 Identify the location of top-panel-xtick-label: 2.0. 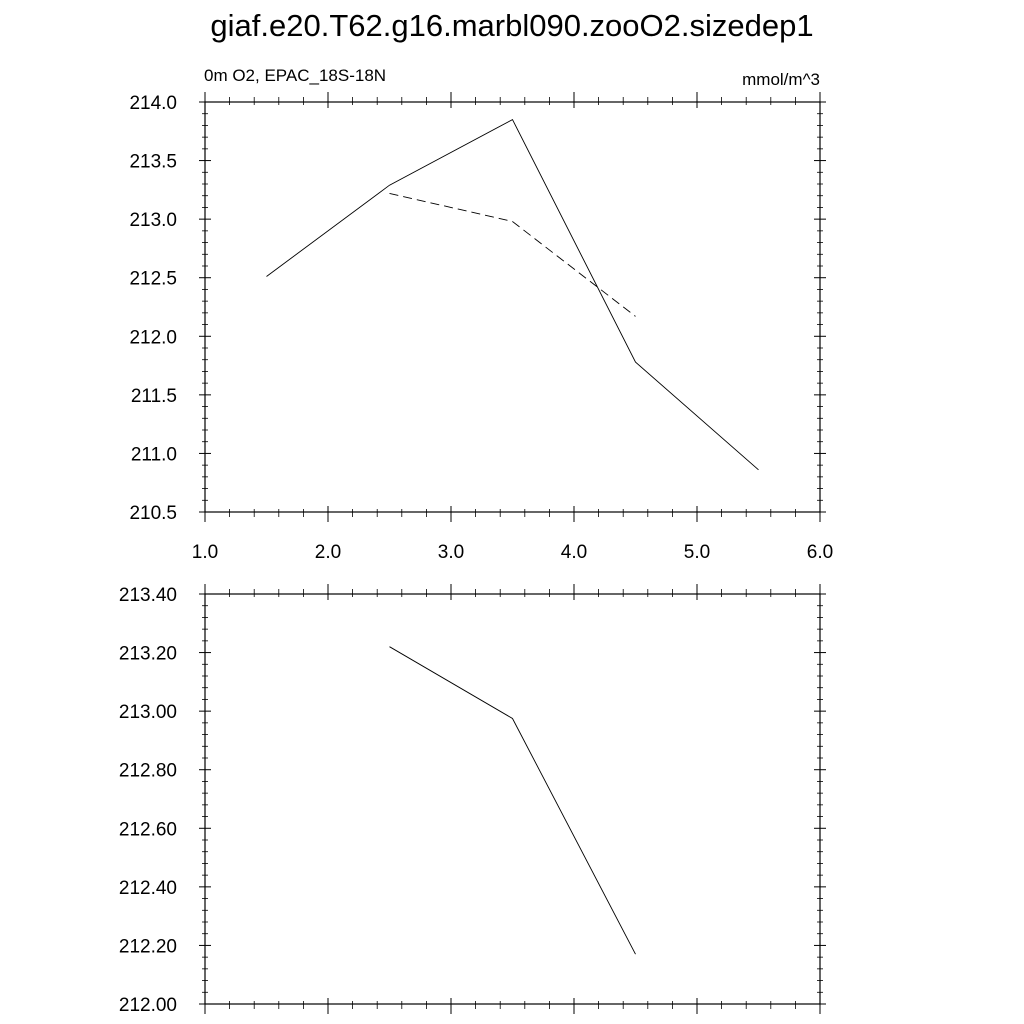
(328, 552).